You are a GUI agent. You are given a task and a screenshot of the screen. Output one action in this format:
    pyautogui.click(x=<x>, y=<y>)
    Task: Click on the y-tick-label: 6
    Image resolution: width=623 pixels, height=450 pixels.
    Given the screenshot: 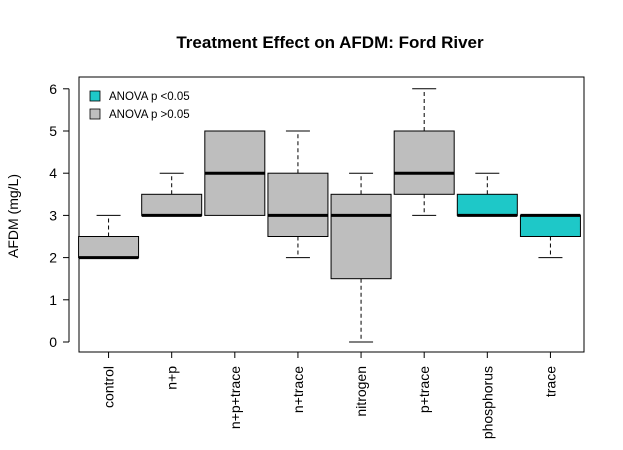 What is the action you would take?
    pyautogui.click(x=53, y=89)
    